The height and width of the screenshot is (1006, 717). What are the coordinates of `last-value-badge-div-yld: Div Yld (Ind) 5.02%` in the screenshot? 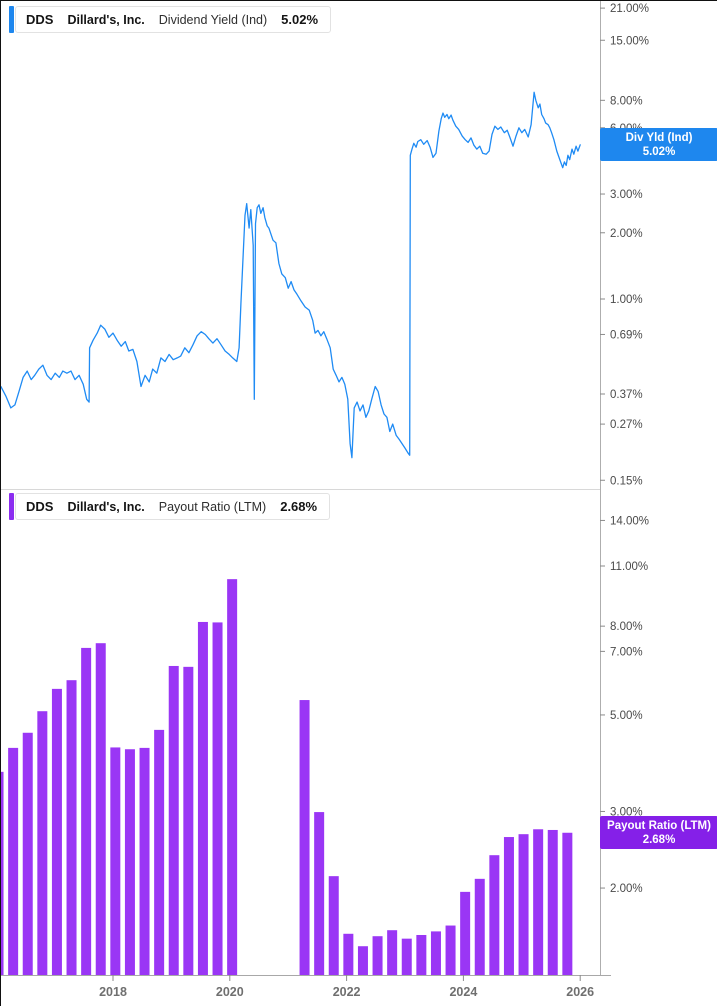 It's located at (658, 145).